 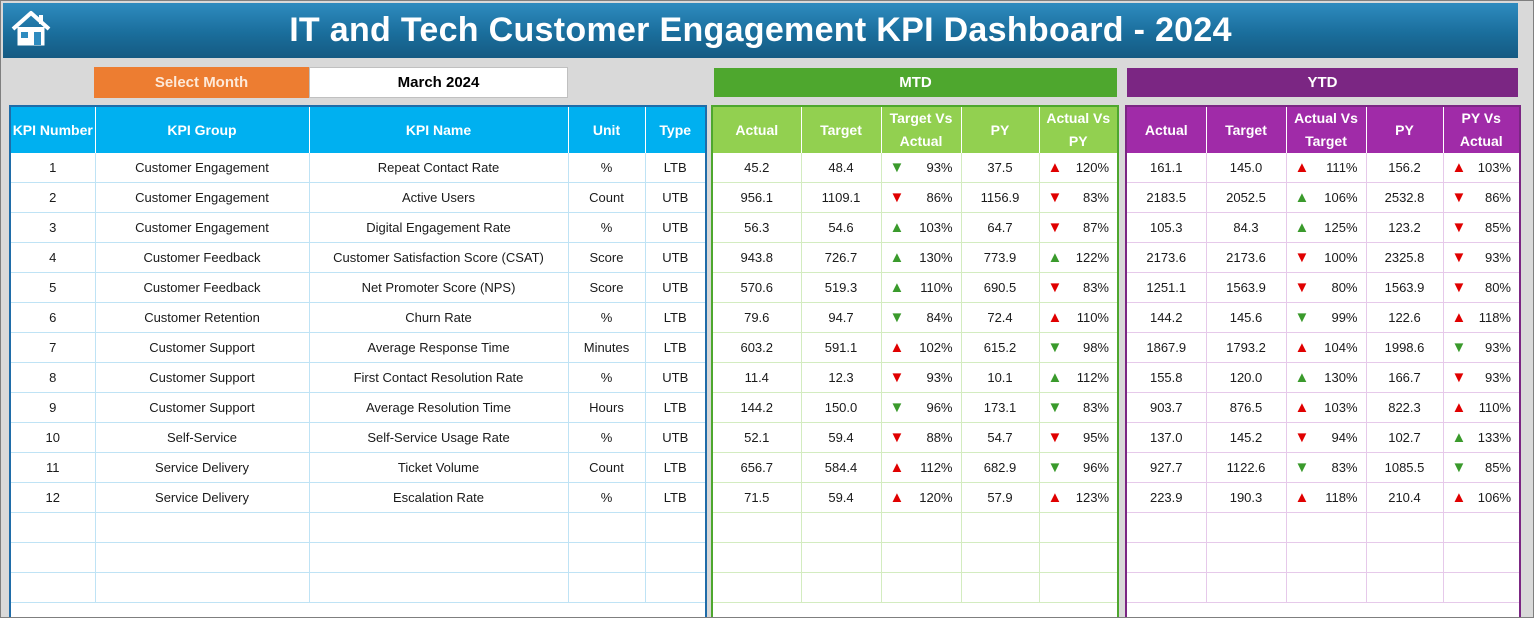 What do you see at coordinates (53, 130) in the screenshot?
I see `kpi-column-header: KPI Number` at bounding box center [53, 130].